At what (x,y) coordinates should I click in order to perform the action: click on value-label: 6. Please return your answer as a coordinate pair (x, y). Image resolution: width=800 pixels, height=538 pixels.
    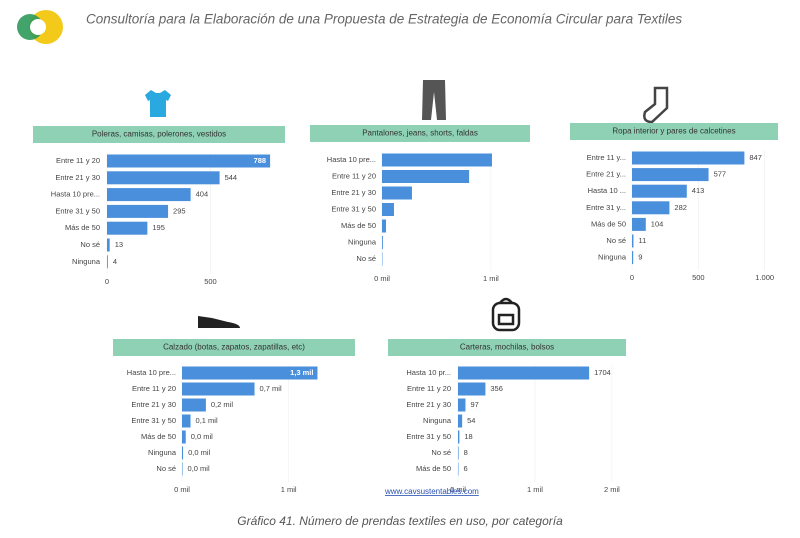
    Looking at the image, I should click on (465, 468).